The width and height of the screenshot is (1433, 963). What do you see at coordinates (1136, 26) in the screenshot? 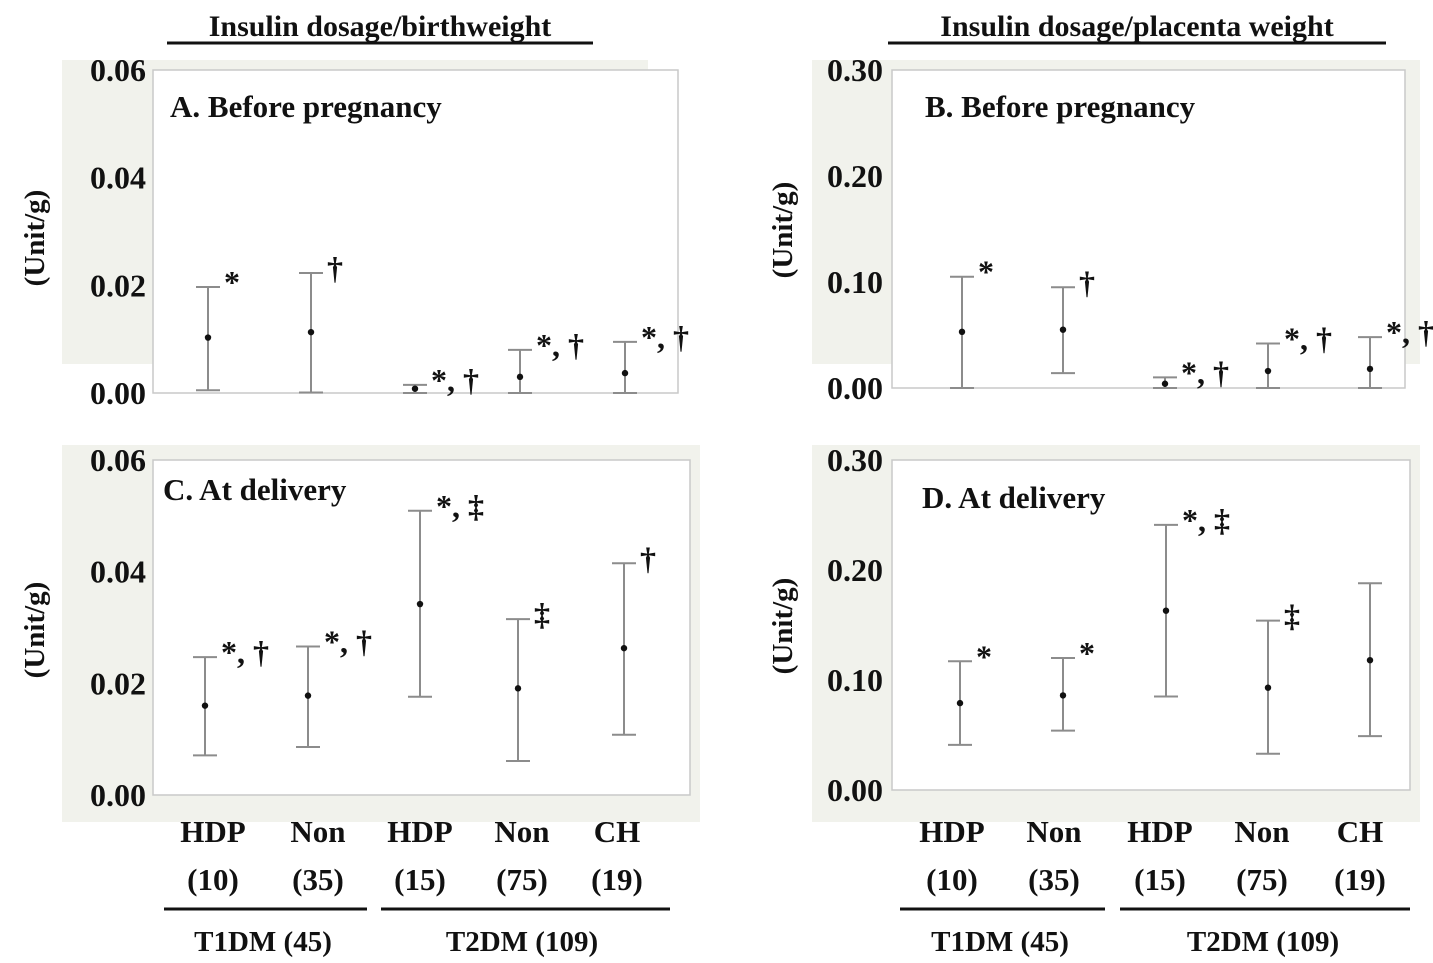
I see `column-title-right: Insulin dosage/placenta weight` at bounding box center [1136, 26].